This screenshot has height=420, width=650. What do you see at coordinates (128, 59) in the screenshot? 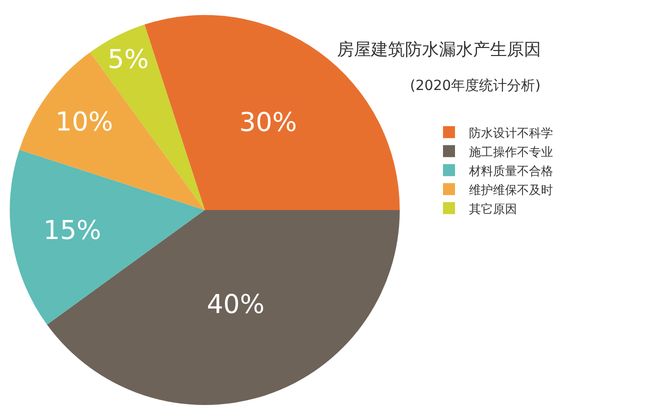
I see `data-label: 5%` at bounding box center [128, 59].